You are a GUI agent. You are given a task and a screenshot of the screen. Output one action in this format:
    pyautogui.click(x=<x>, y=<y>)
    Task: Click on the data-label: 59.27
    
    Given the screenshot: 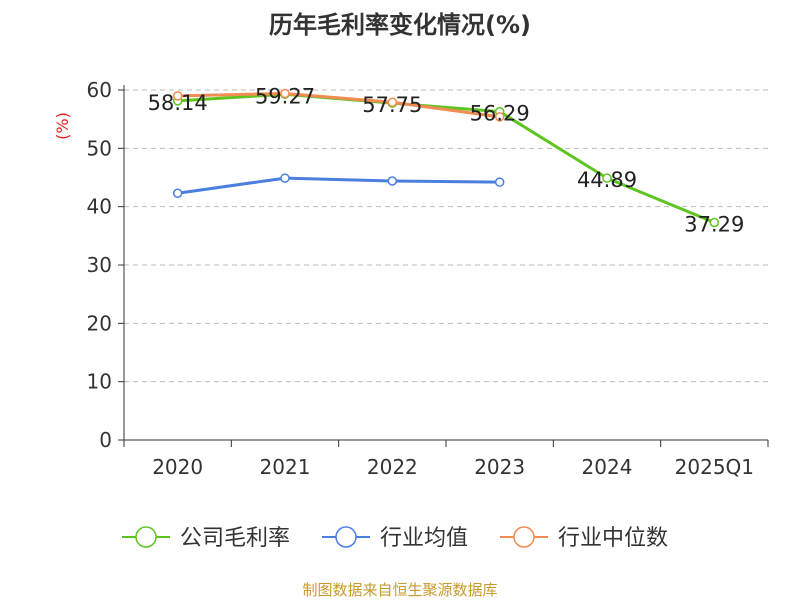 What is the action you would take?
    pyautogui.click(x=285, y=96)
    